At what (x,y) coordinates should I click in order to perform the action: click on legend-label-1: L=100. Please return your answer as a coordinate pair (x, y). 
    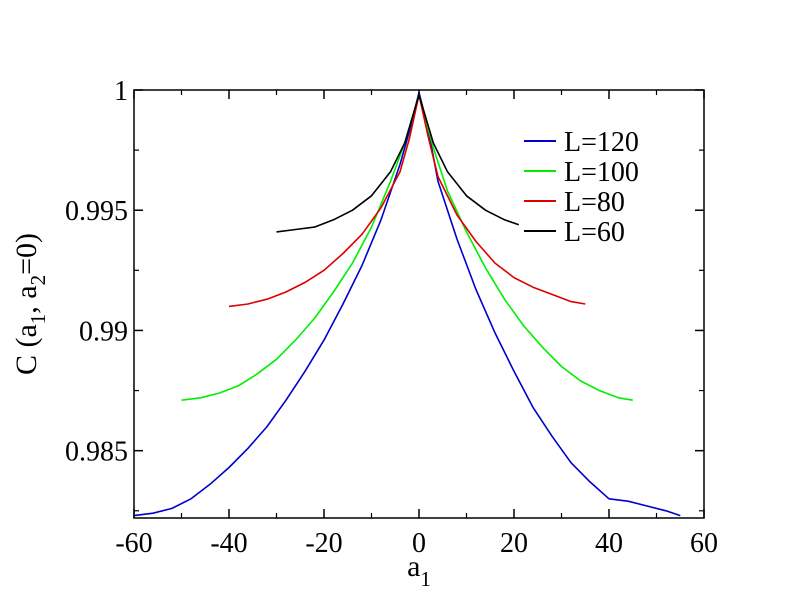
    Looking at the image, I should click on (601, 172).